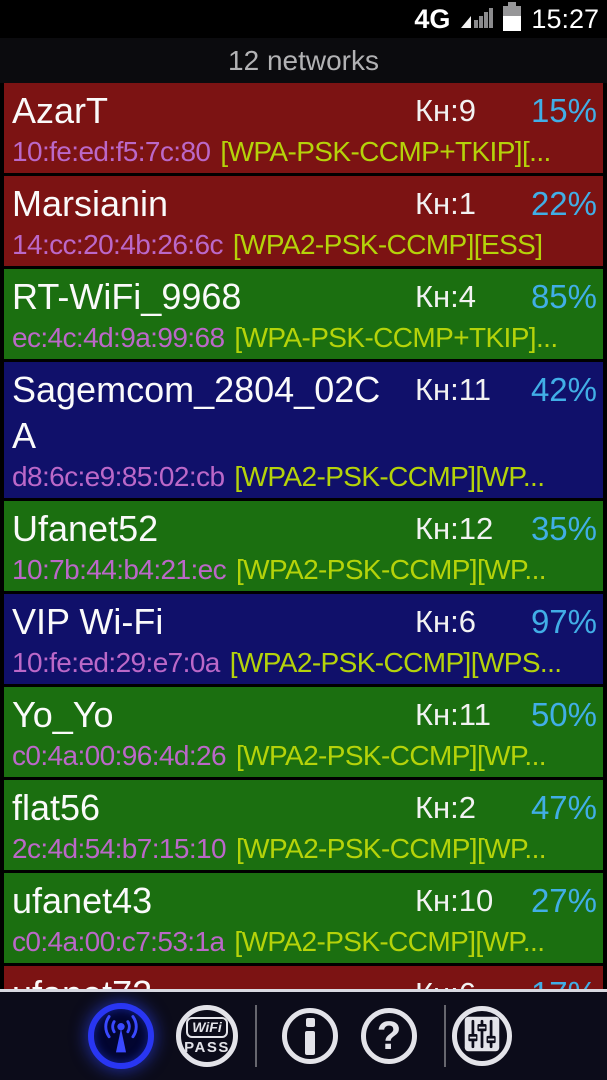 The image size is (607, 1080). What do you see at coordinates (303, 990) in the screenshot?
I see `toolbar-separator` at bounding box center [303, 990].